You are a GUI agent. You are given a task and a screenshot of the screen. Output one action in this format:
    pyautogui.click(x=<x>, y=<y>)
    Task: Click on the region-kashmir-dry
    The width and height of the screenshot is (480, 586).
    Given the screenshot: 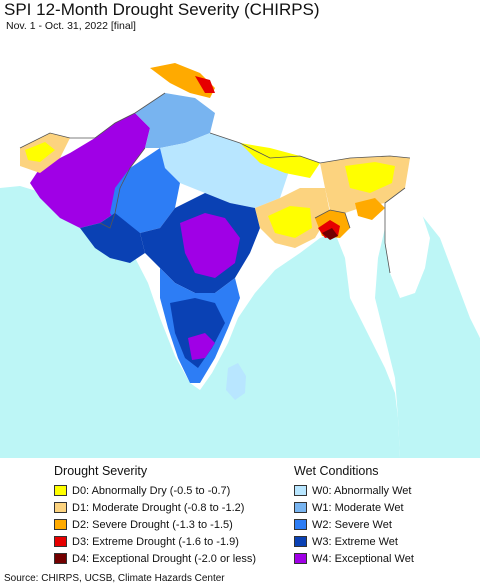 What is the action you would take?
    pyautogui.click(x=182, y=80)
    